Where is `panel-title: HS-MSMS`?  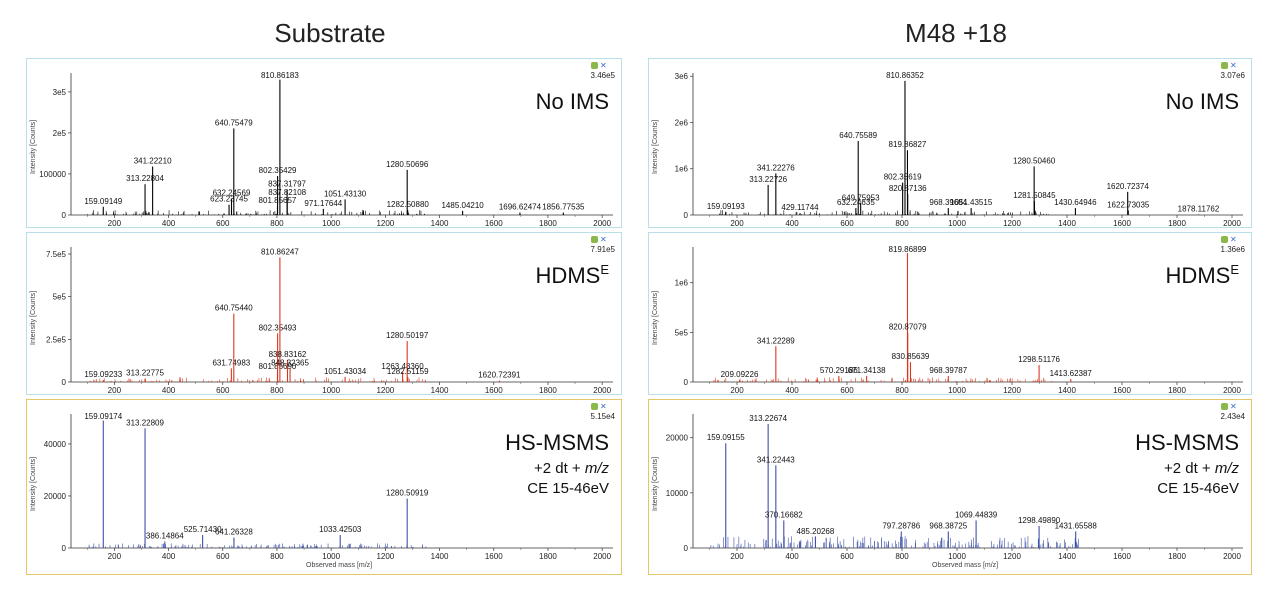
panel-title: HS-MSMS is located at coordinates (557, 443).